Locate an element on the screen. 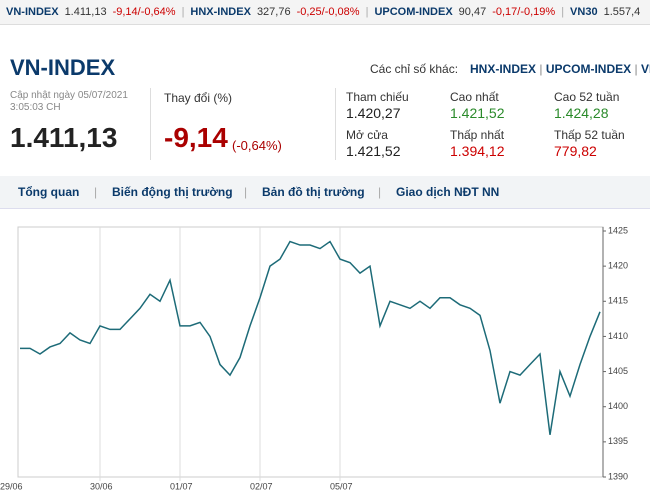 Image resolution: width=650 pixels, height=499 pixels. stat-label: Cao 52 tuần is located at coordinates (587, 97).